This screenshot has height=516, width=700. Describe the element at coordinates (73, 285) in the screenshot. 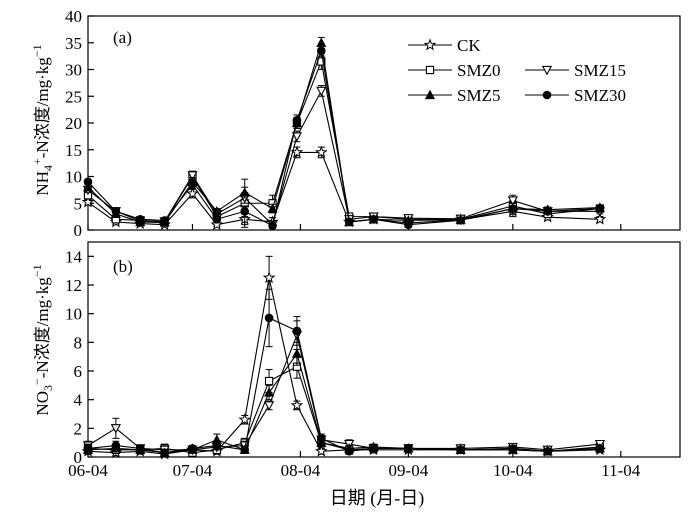

I see `y-tick-label: 12` at that location.